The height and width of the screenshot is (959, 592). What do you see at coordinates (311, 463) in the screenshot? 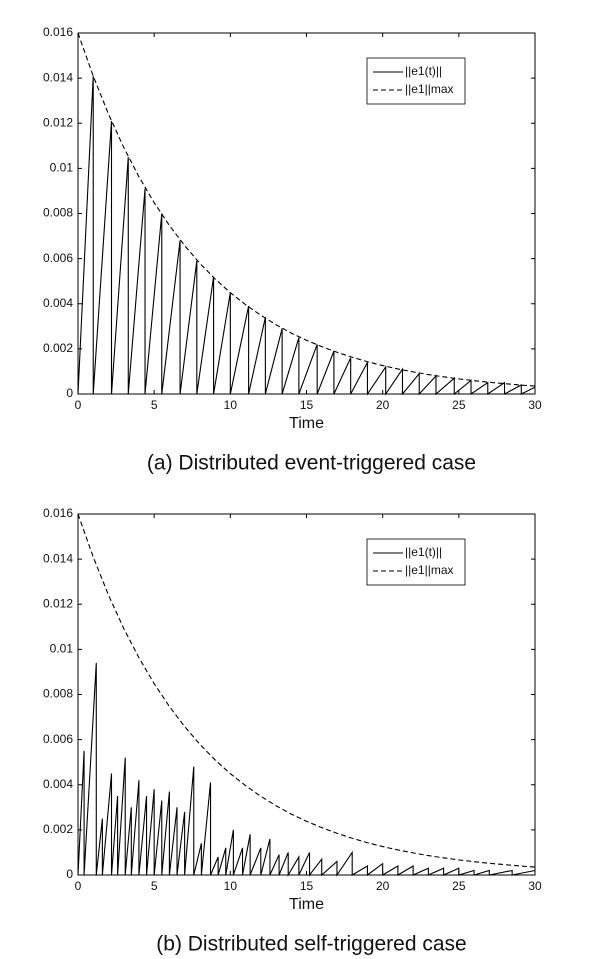
I see `caption: (a) Distributed event-triggered case` at bounding box center [311, 463].